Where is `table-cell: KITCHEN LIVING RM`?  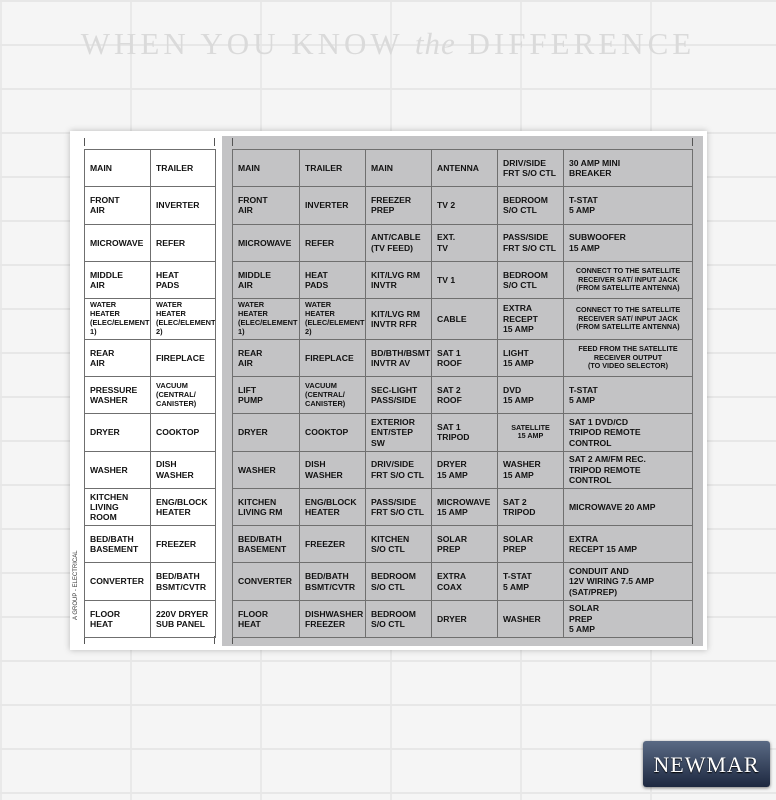
table-cell: KITCHEN LIVING RM is located at coordinates (266, 507).